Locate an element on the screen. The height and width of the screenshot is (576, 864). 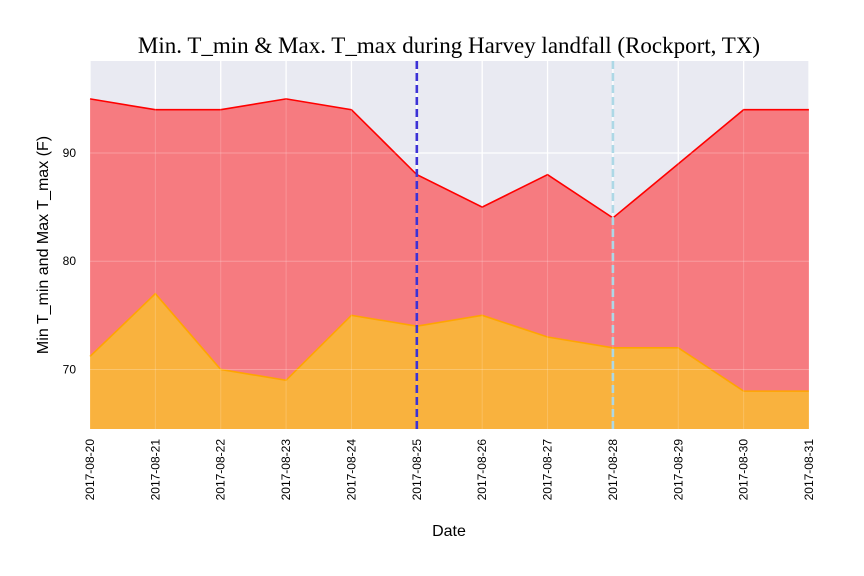
reference-lines is located at coordinates (515, 245).